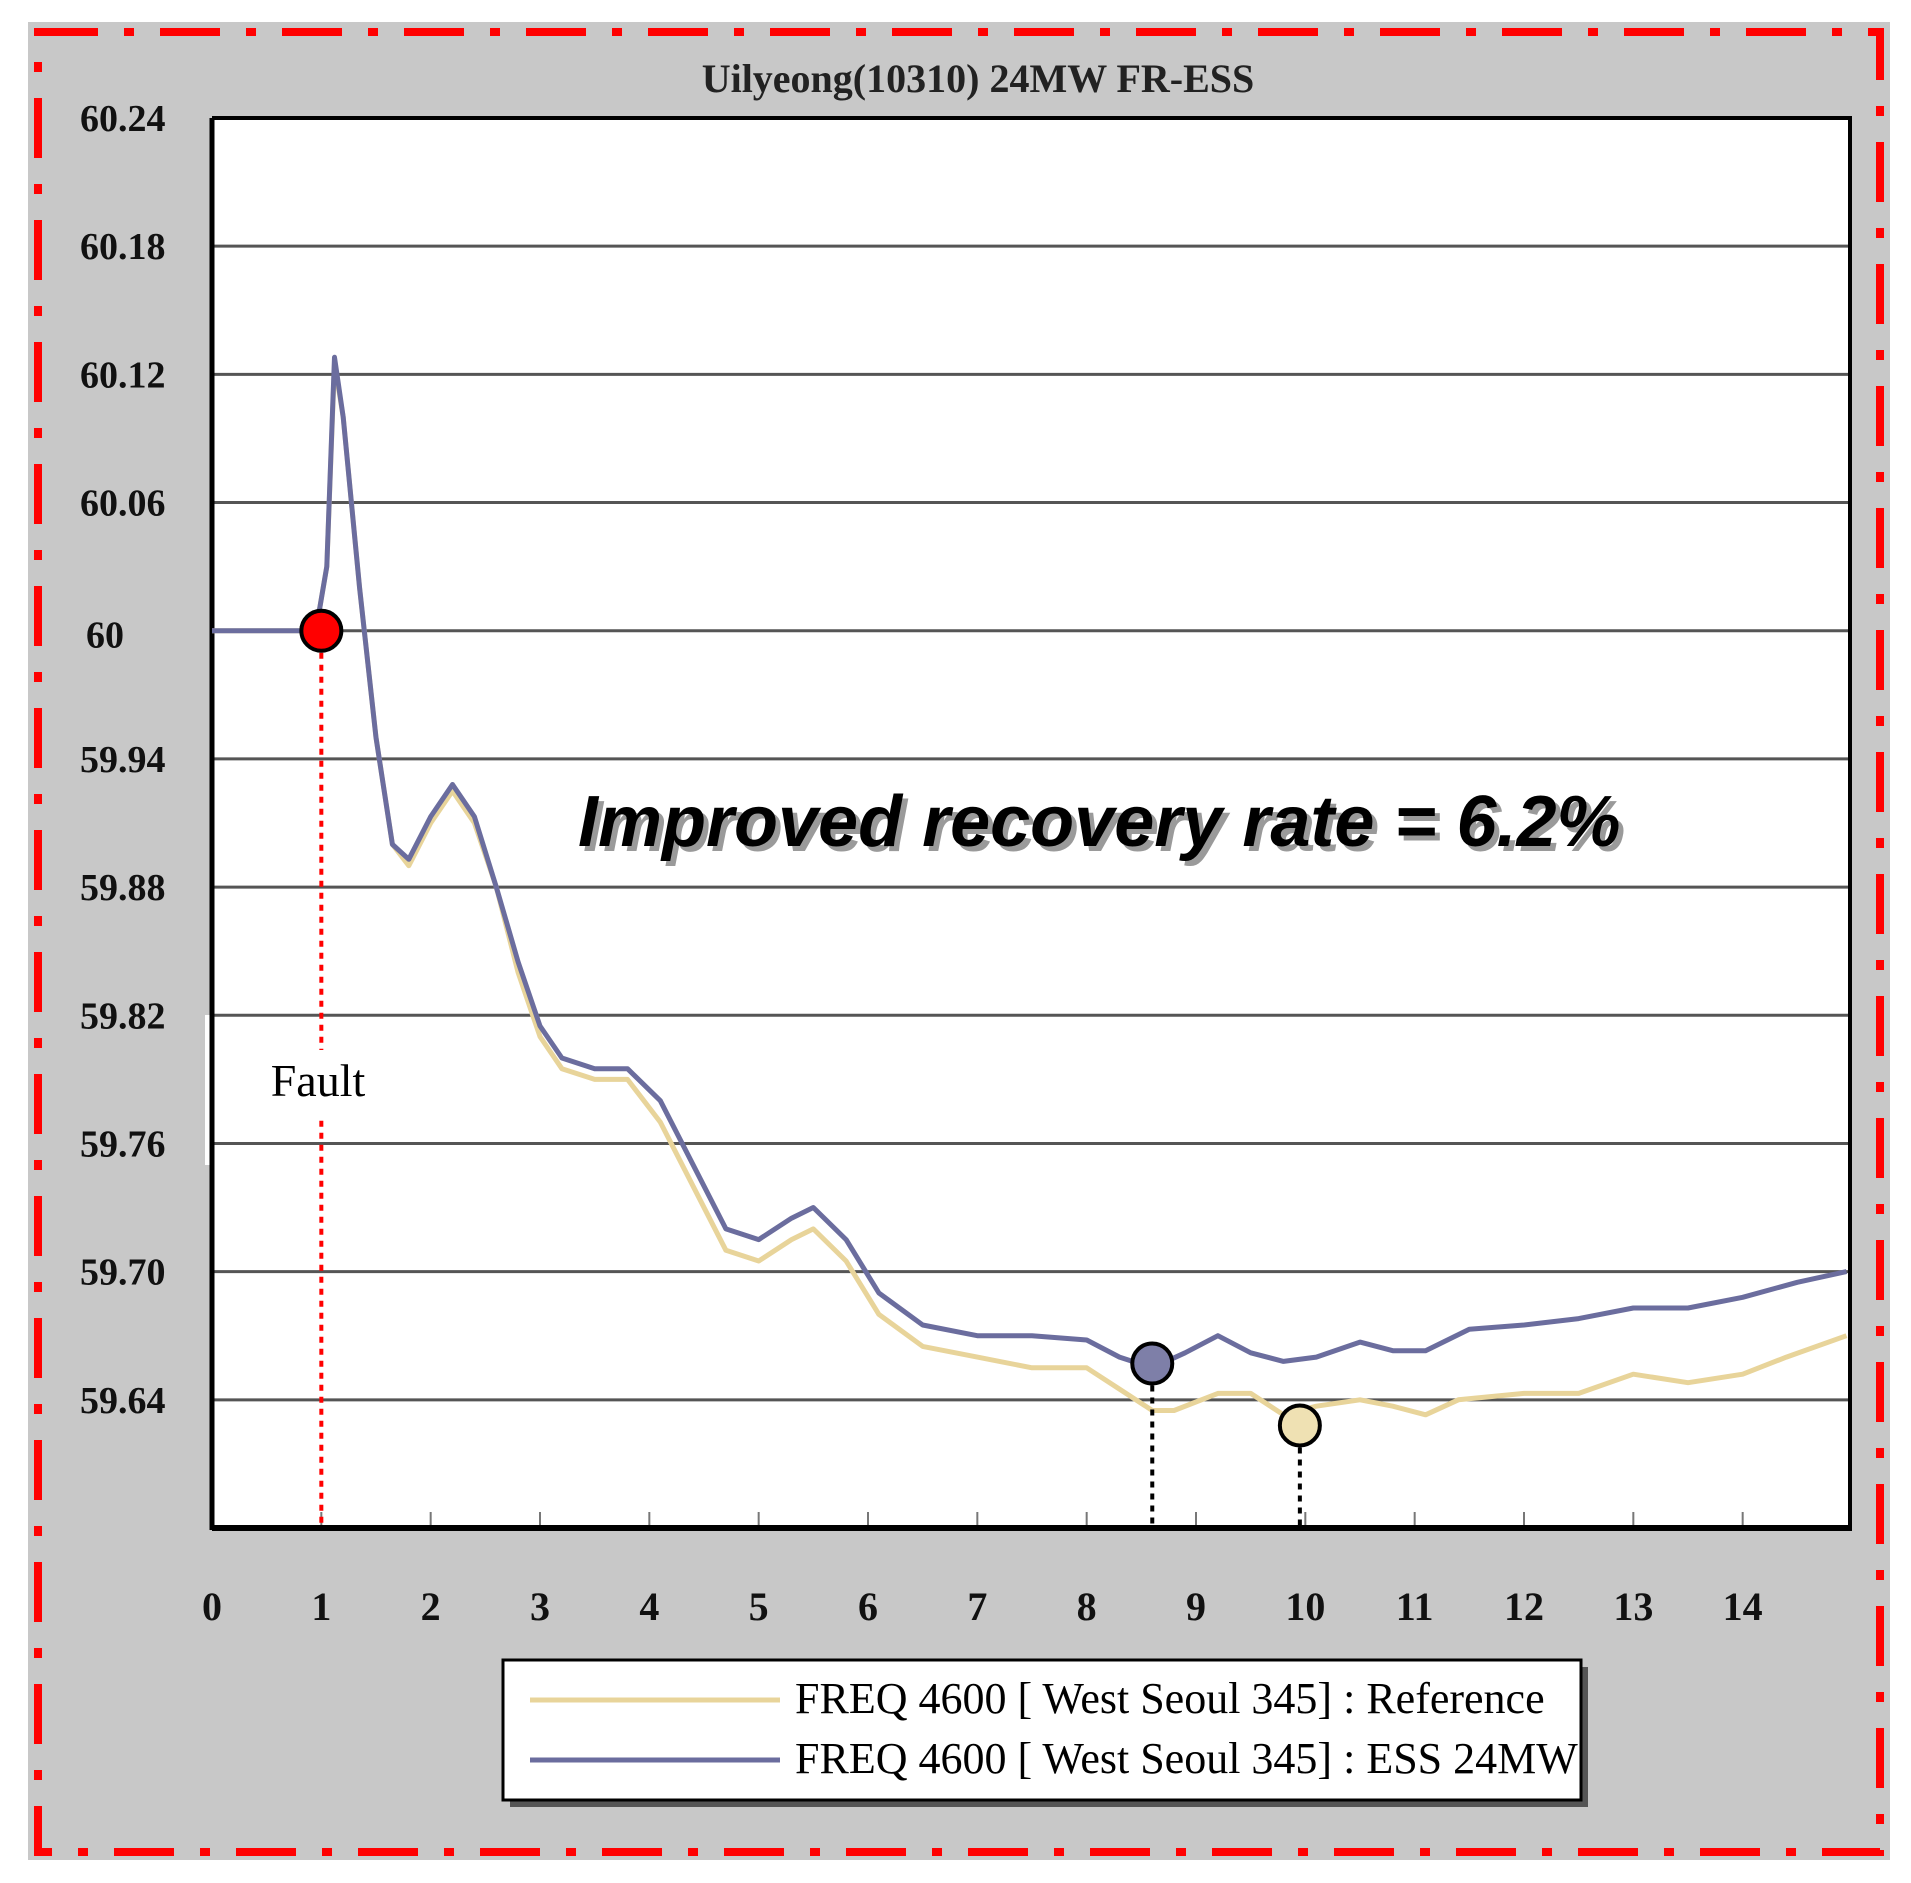 Image resolution: width=1911 pixels, height=1883 pixels. Describe the element at coordinates (1524, 1606) in the screenshot. I see `x-tick-label: 12` at that location.